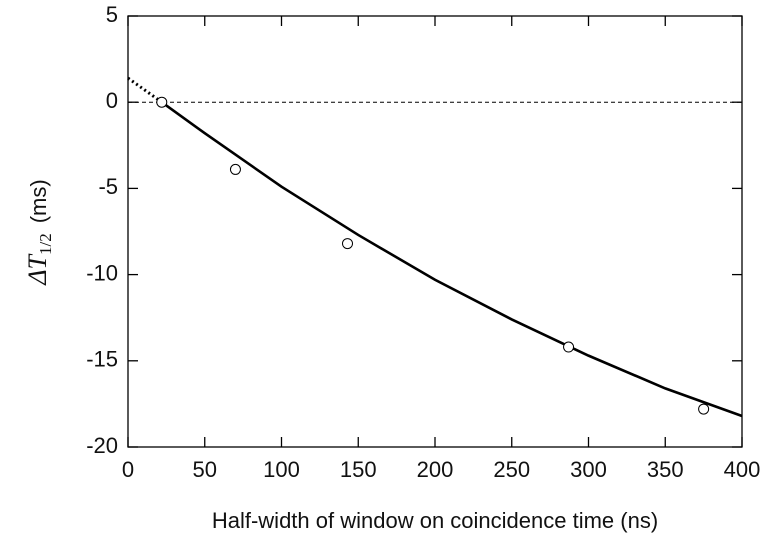  I want to click on extrapolated-fit, so click(145, 90).